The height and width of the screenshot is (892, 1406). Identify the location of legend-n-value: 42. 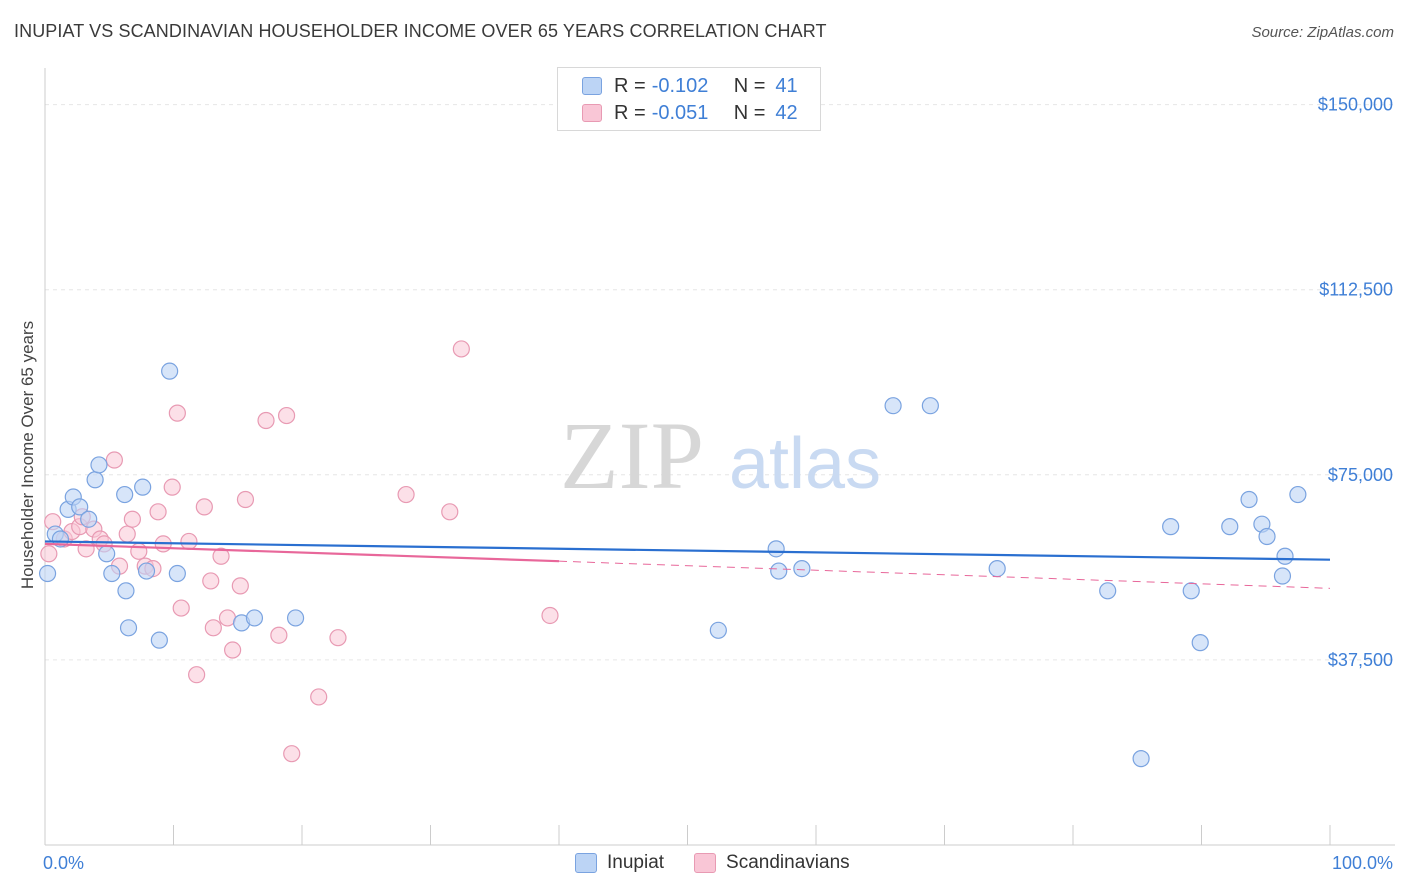
(786, 112).